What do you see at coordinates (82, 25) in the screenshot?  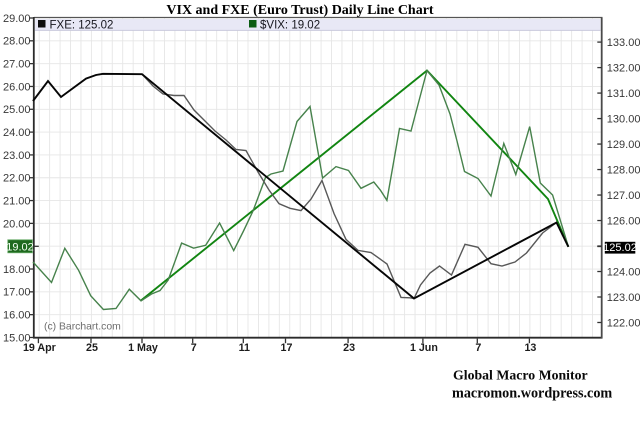 I see `svg-text: FXE: 125.02` at bounding box center [82, 25].